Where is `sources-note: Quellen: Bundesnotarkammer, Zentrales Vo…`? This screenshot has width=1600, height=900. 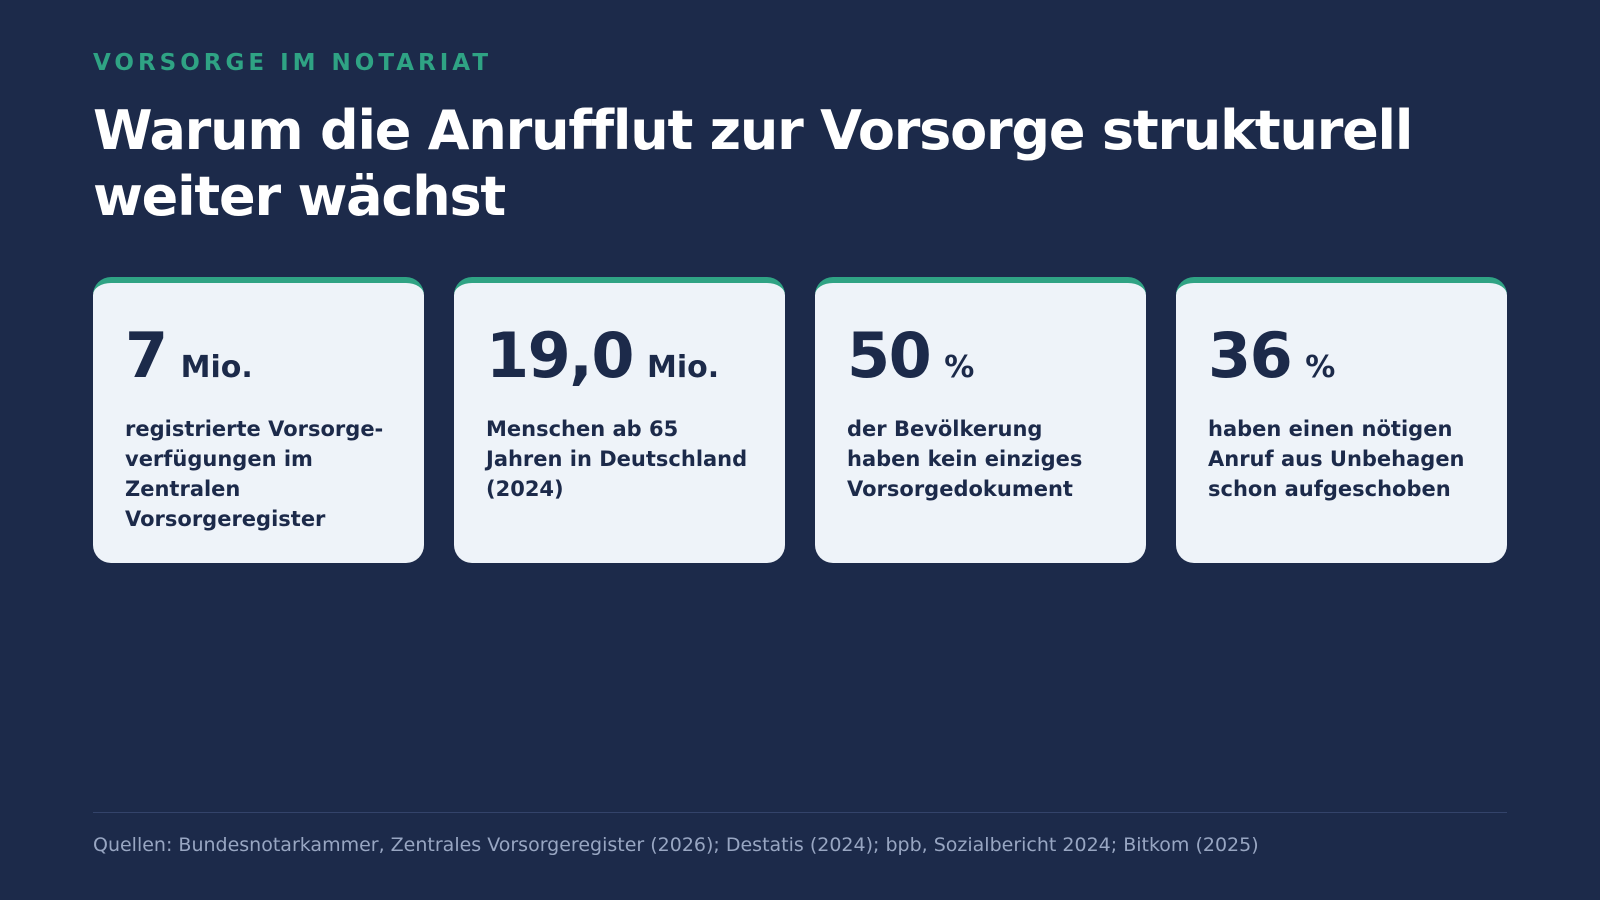
sources-note: Quellen: Bundesnotarkammer, Zentrales Vo… is located at coordinates (676, 845).